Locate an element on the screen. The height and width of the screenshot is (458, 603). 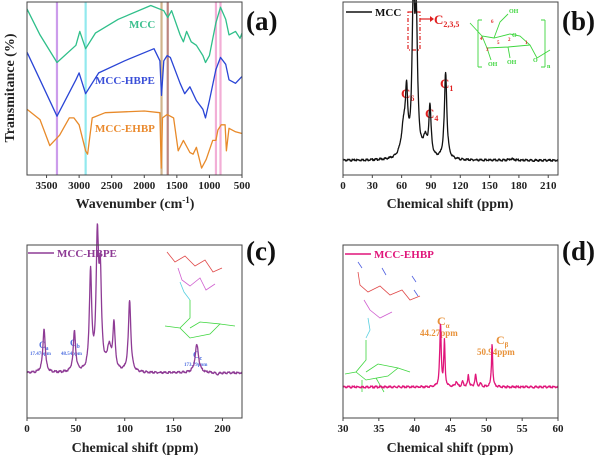
x-axis-label-c: Chemical shift (ppm) is located at coordinates (135, 448).